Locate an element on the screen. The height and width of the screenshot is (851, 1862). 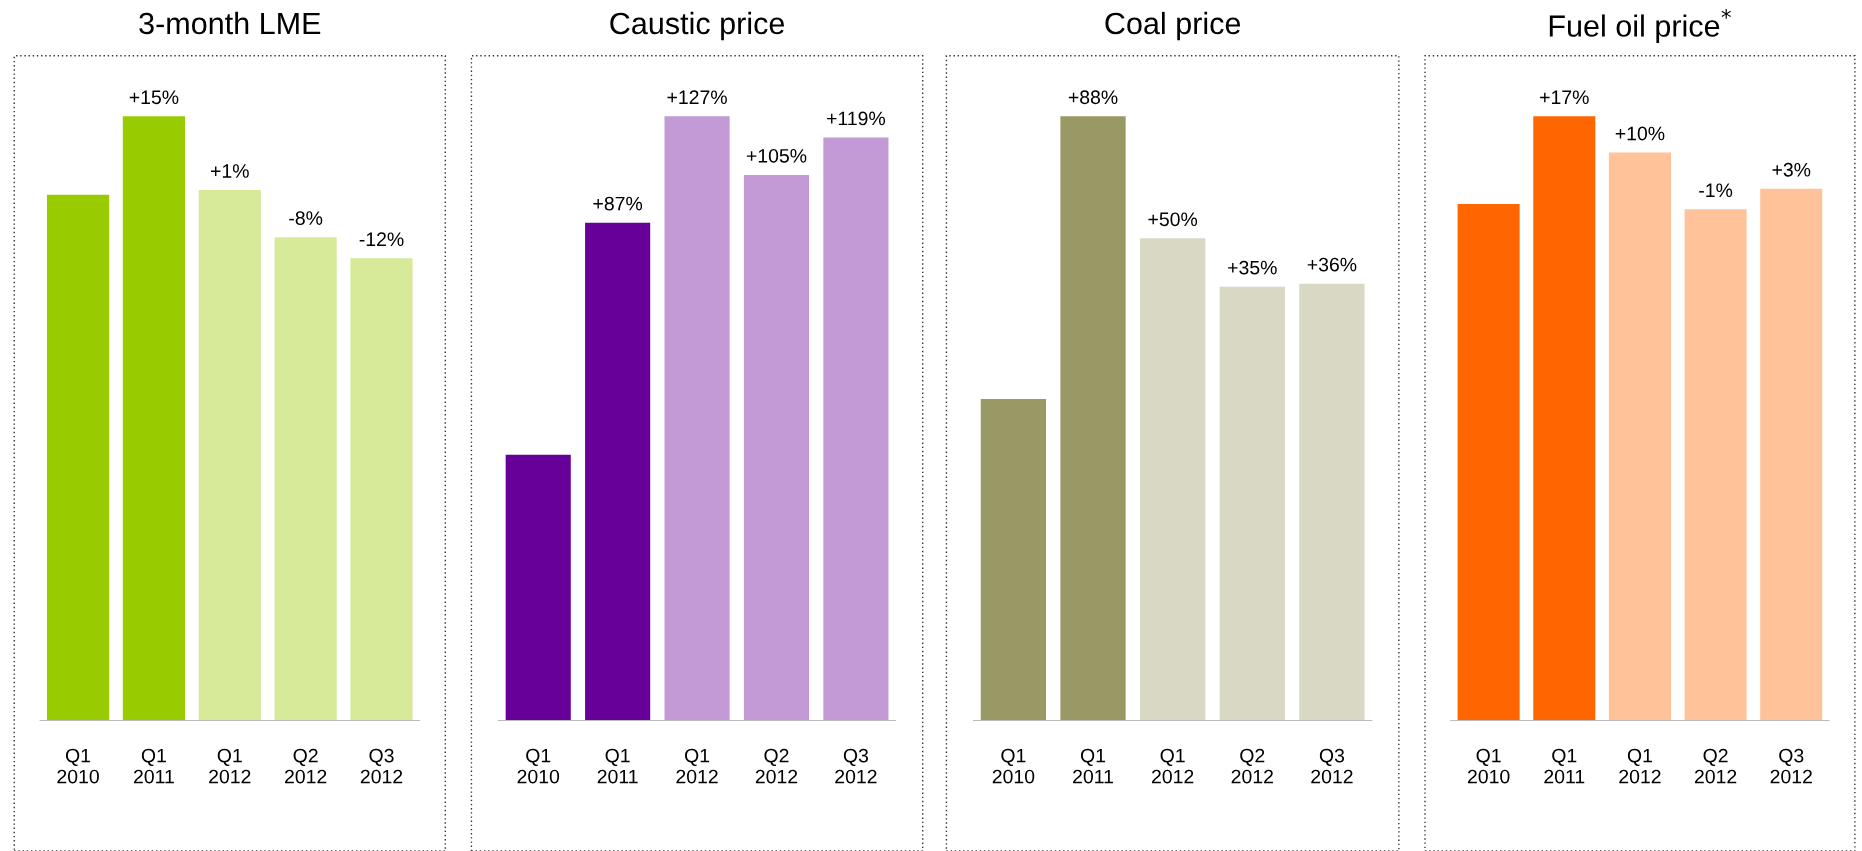
annotation: +127% is located at coordinates (697, 97).